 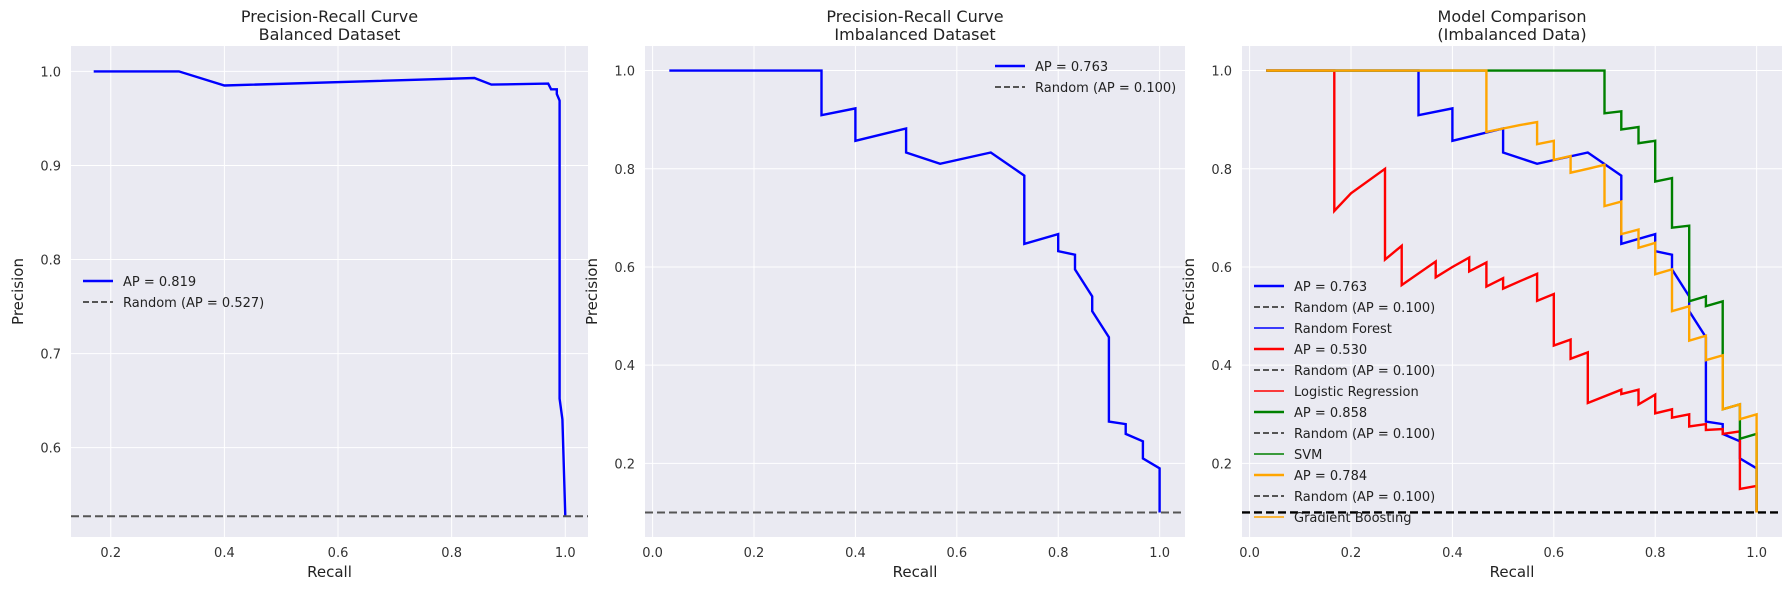 What do you see at coordinates (159, 282) in the screenshot?
I see `legend-entry: AP = 0.819` at bounding box center [159, 282].